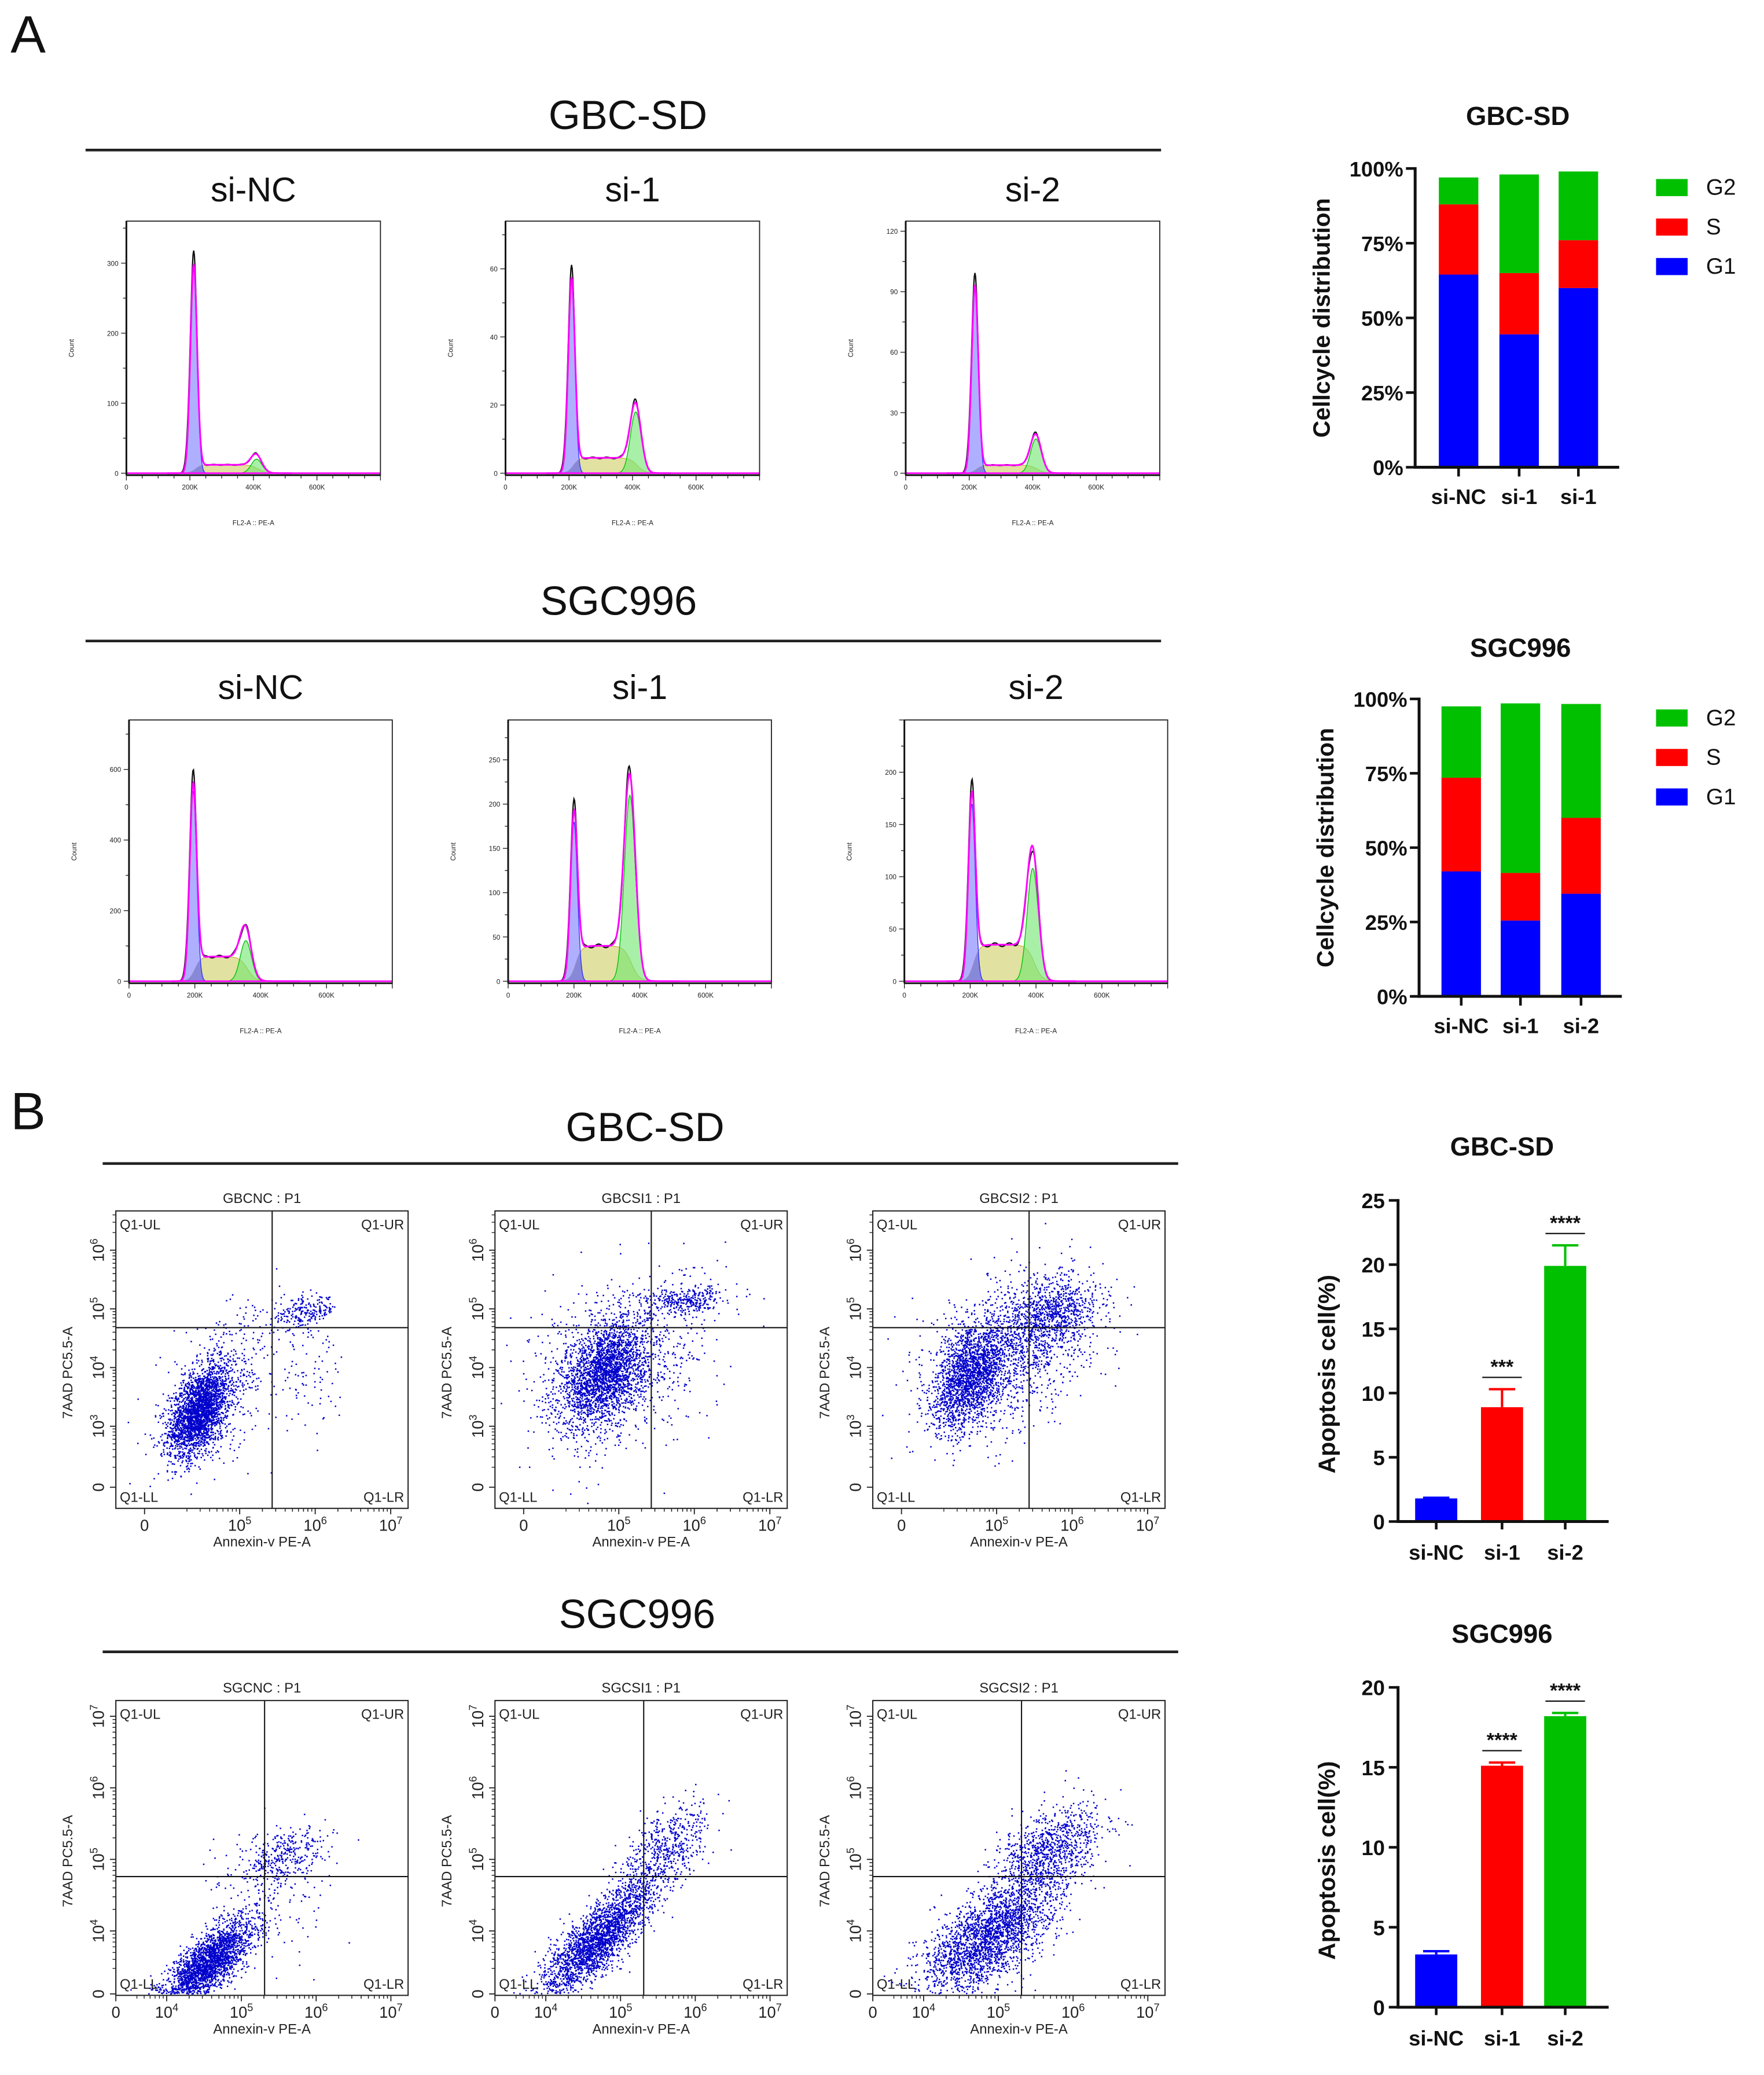 This screenshot has width=1764, height=2075. Describe the element at coordinates (696, 487) in the screenshot. I see `x-tick-label: 600K` at that location.